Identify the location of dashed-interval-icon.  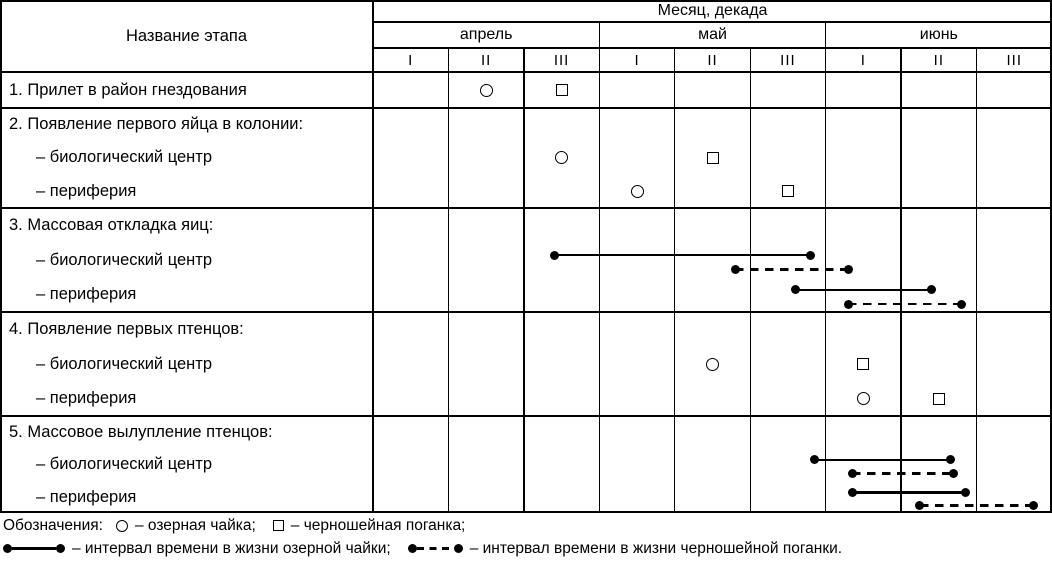
(435, 548).